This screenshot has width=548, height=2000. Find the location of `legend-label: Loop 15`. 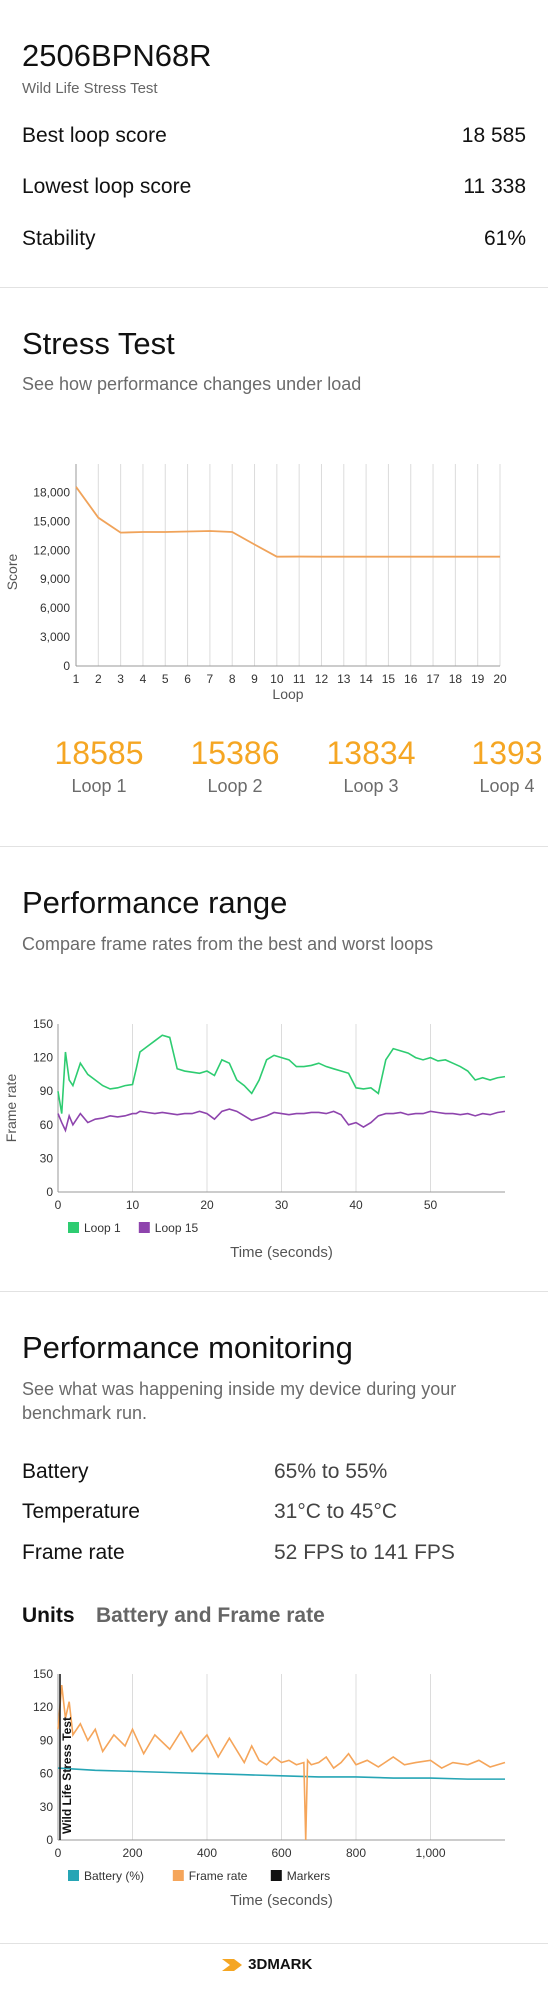

legend-label: Loop 15 is located at coordinates (177, 1228).